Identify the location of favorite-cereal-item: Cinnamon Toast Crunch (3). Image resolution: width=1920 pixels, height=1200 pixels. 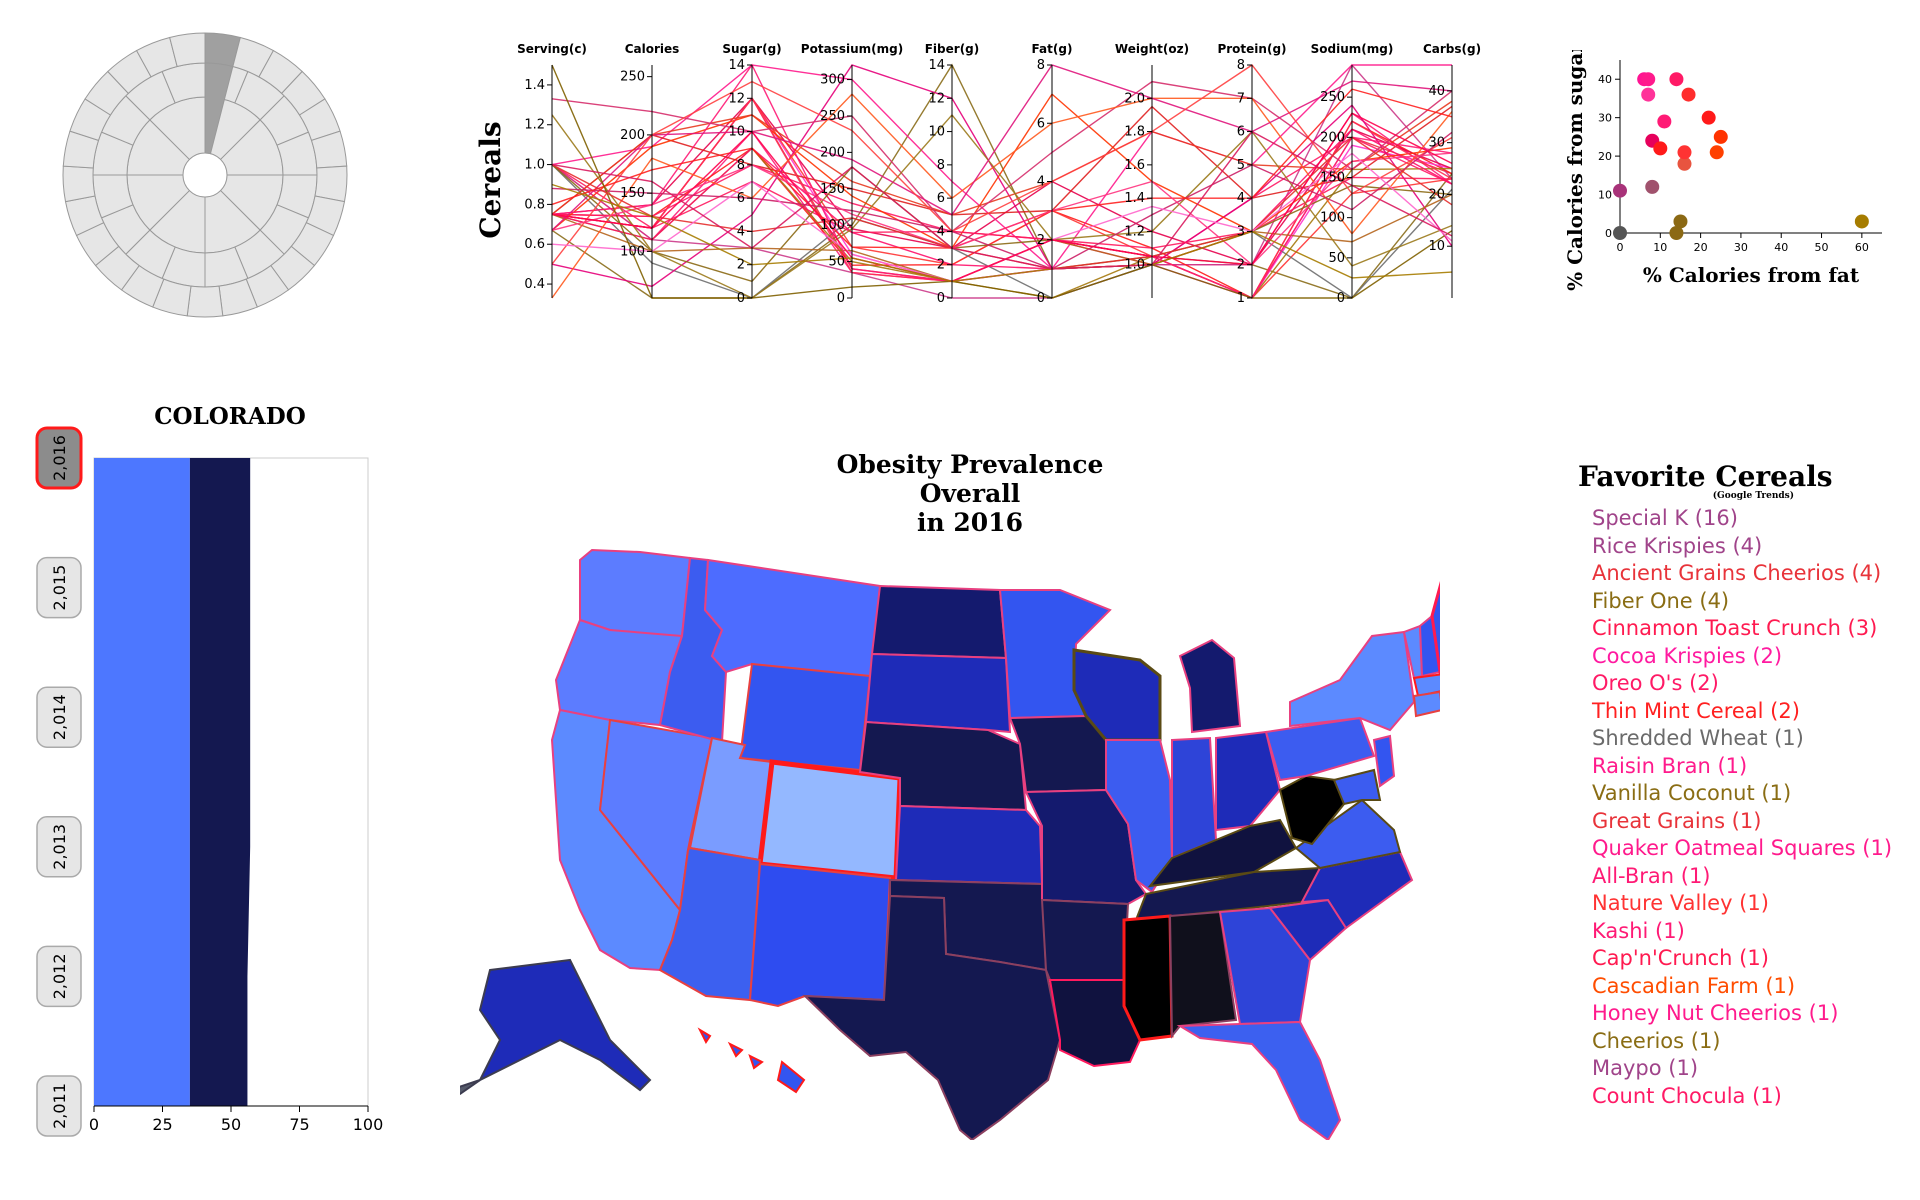
(1735, 628).